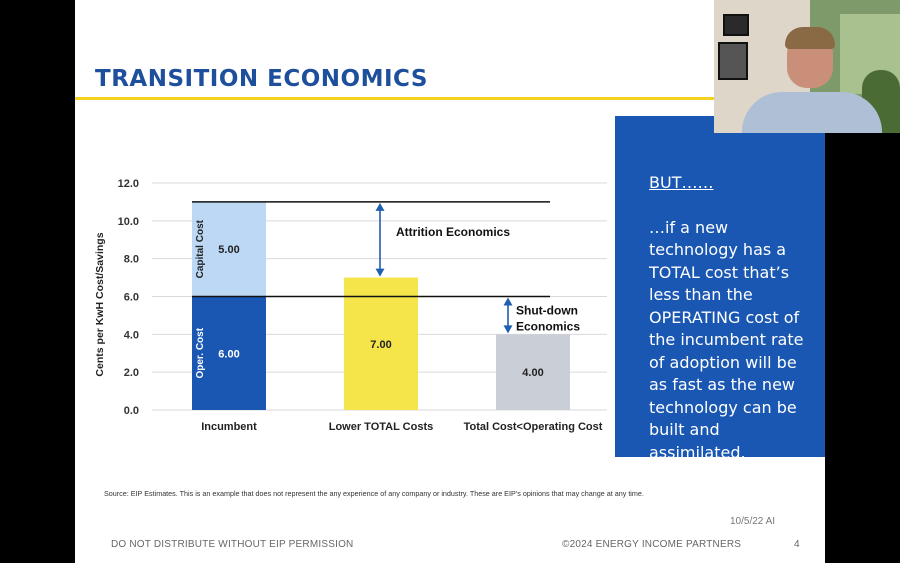  I want to click on data-label: 7.00, so click(380, 345).